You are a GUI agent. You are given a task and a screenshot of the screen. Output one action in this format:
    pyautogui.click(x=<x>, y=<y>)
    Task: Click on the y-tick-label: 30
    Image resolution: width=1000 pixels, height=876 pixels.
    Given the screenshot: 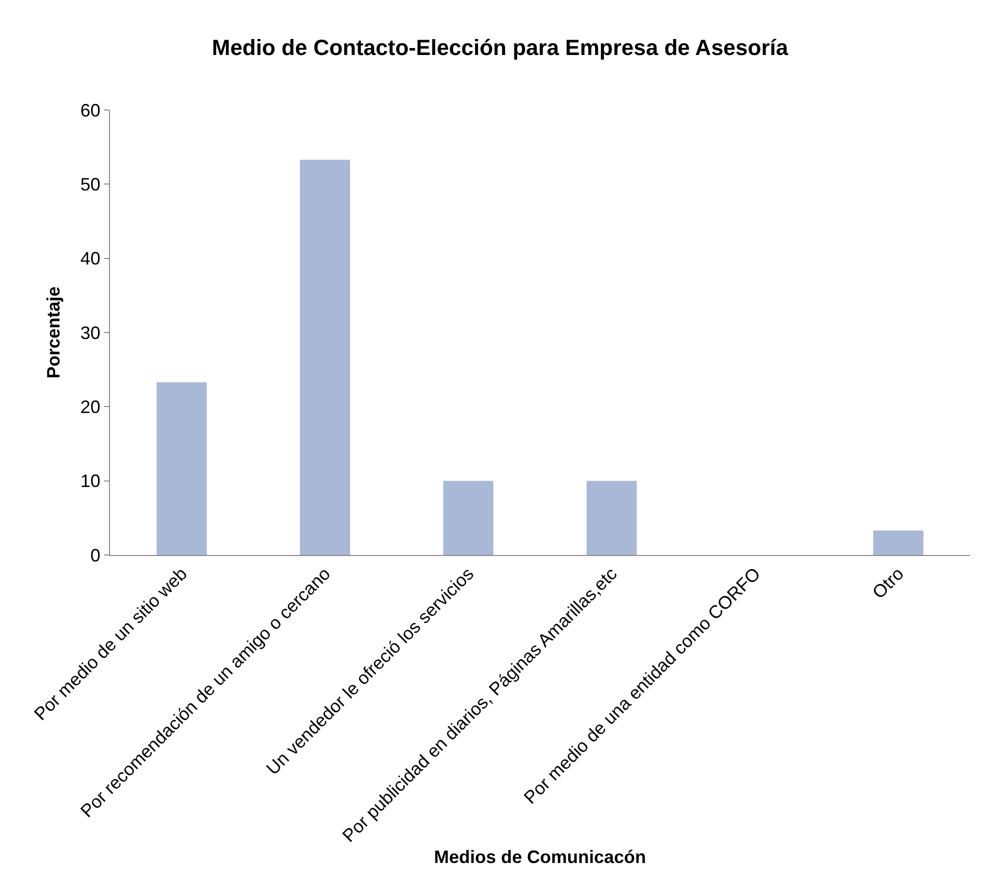 What is the action you would take?
    pyautogui.click(x=90, y=332)
    